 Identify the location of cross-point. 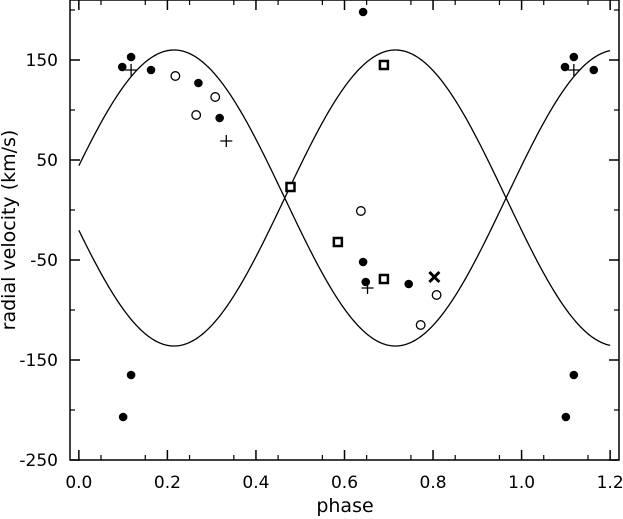
(434, 277).